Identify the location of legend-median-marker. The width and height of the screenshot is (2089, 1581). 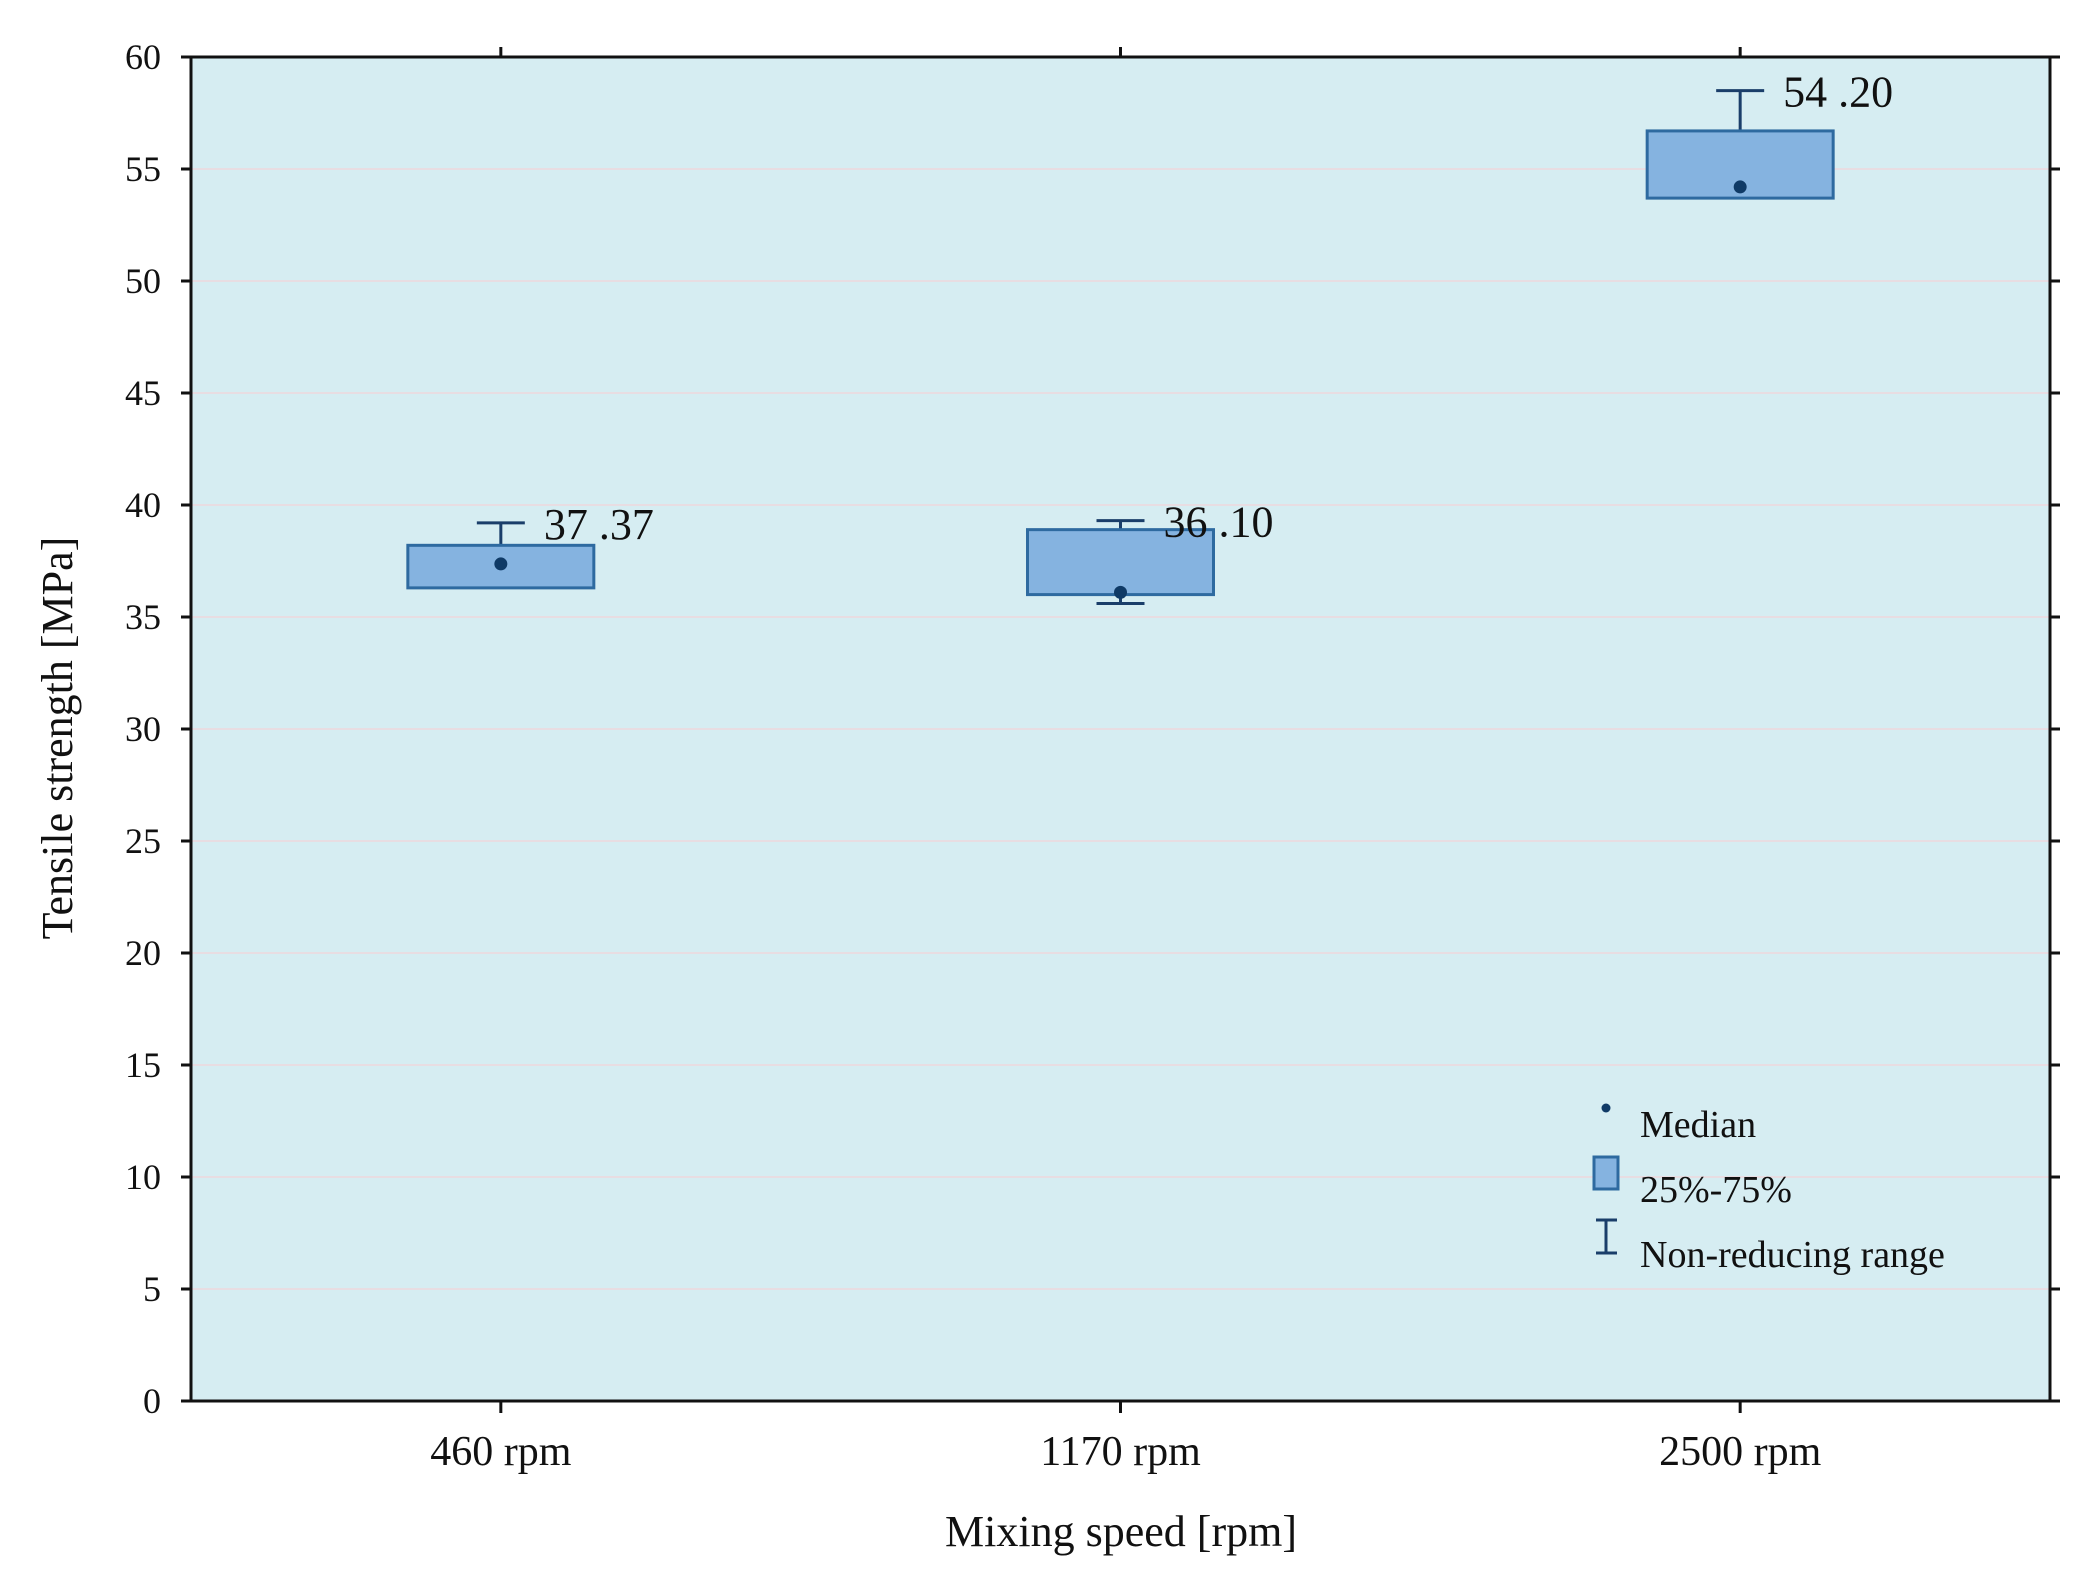
(1606, 1108).